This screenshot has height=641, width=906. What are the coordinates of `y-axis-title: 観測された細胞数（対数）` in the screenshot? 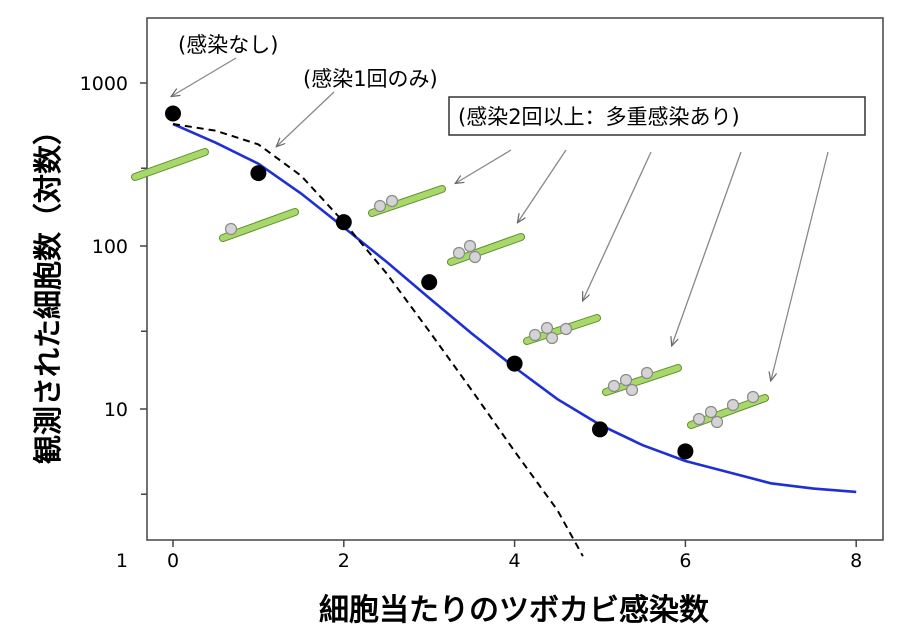 It's located at (48, 290).